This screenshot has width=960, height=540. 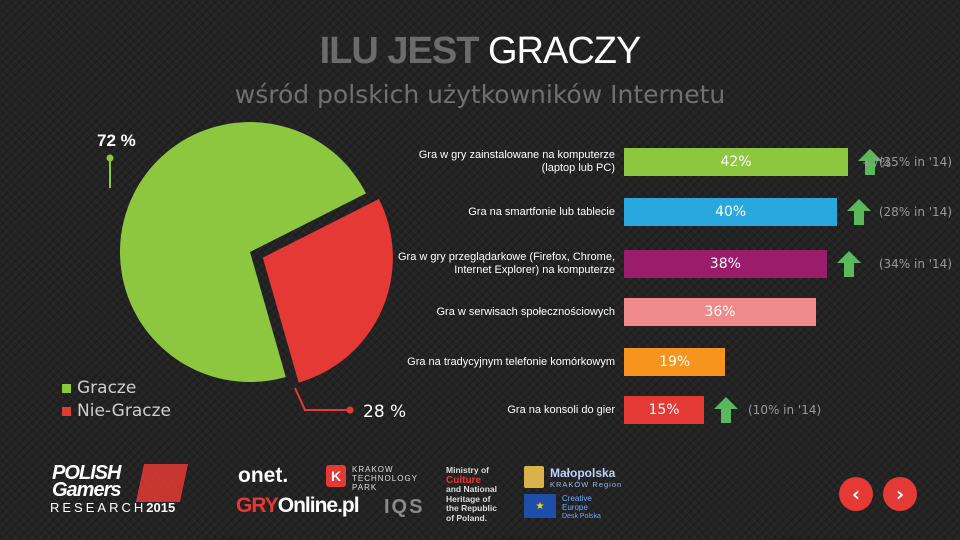 What do you see at coordinates (467, 470) in the screenshot?
I see `ministry-line1: Ministry of` at bounding box center [467, 470].